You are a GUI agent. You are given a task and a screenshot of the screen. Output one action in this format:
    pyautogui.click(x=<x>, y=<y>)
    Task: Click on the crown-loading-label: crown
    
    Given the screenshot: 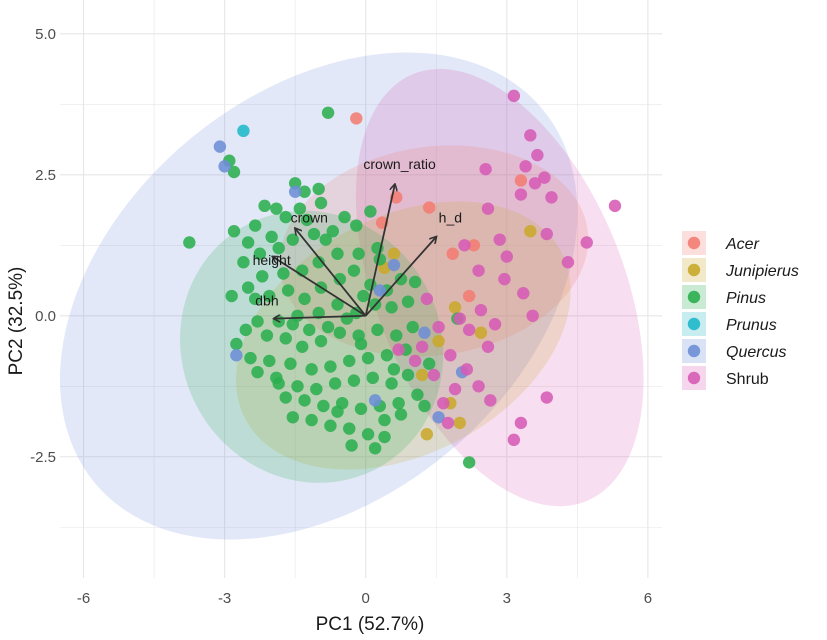 What is the action you would take?
    pyautogui.click(x=309, y=218)
    